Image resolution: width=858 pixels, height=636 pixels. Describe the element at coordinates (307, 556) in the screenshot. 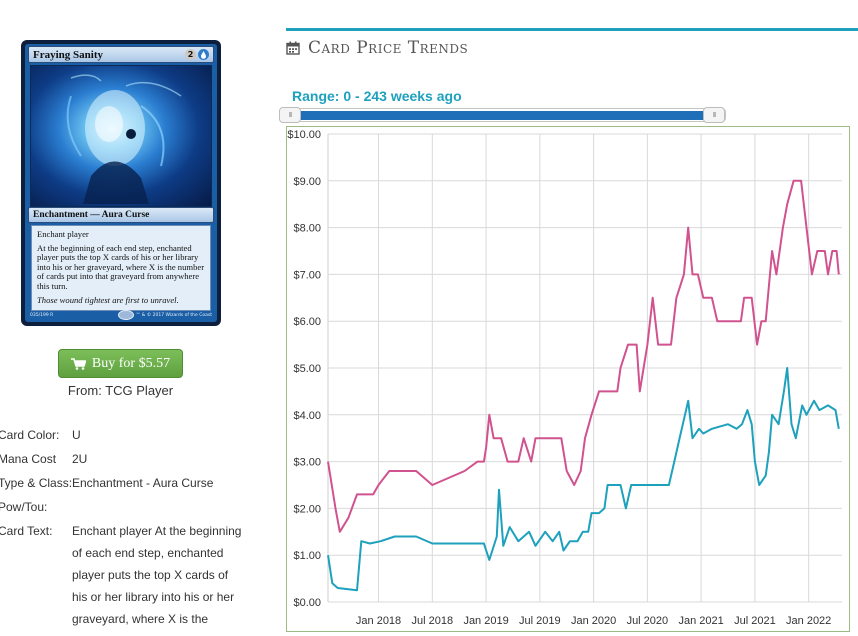

I see `y-tick-label: $1.00` at that location.